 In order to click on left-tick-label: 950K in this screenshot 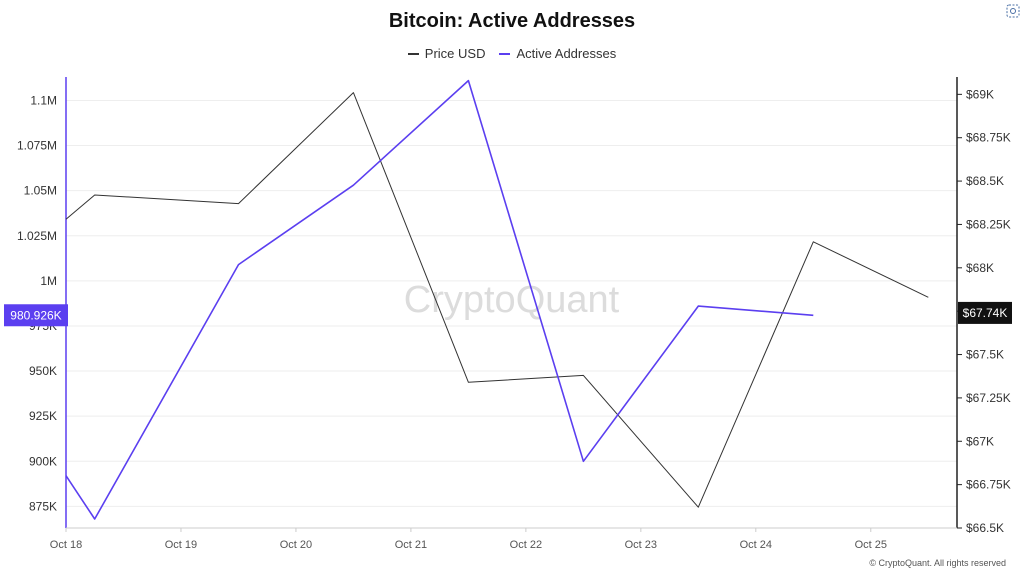, I will do `click(43, 371)`.